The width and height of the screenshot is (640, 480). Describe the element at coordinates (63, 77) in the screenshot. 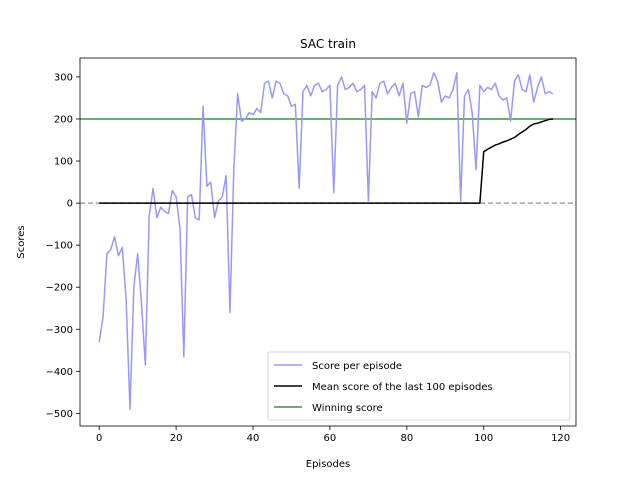

I see `y-tick-label: 300` at that location.